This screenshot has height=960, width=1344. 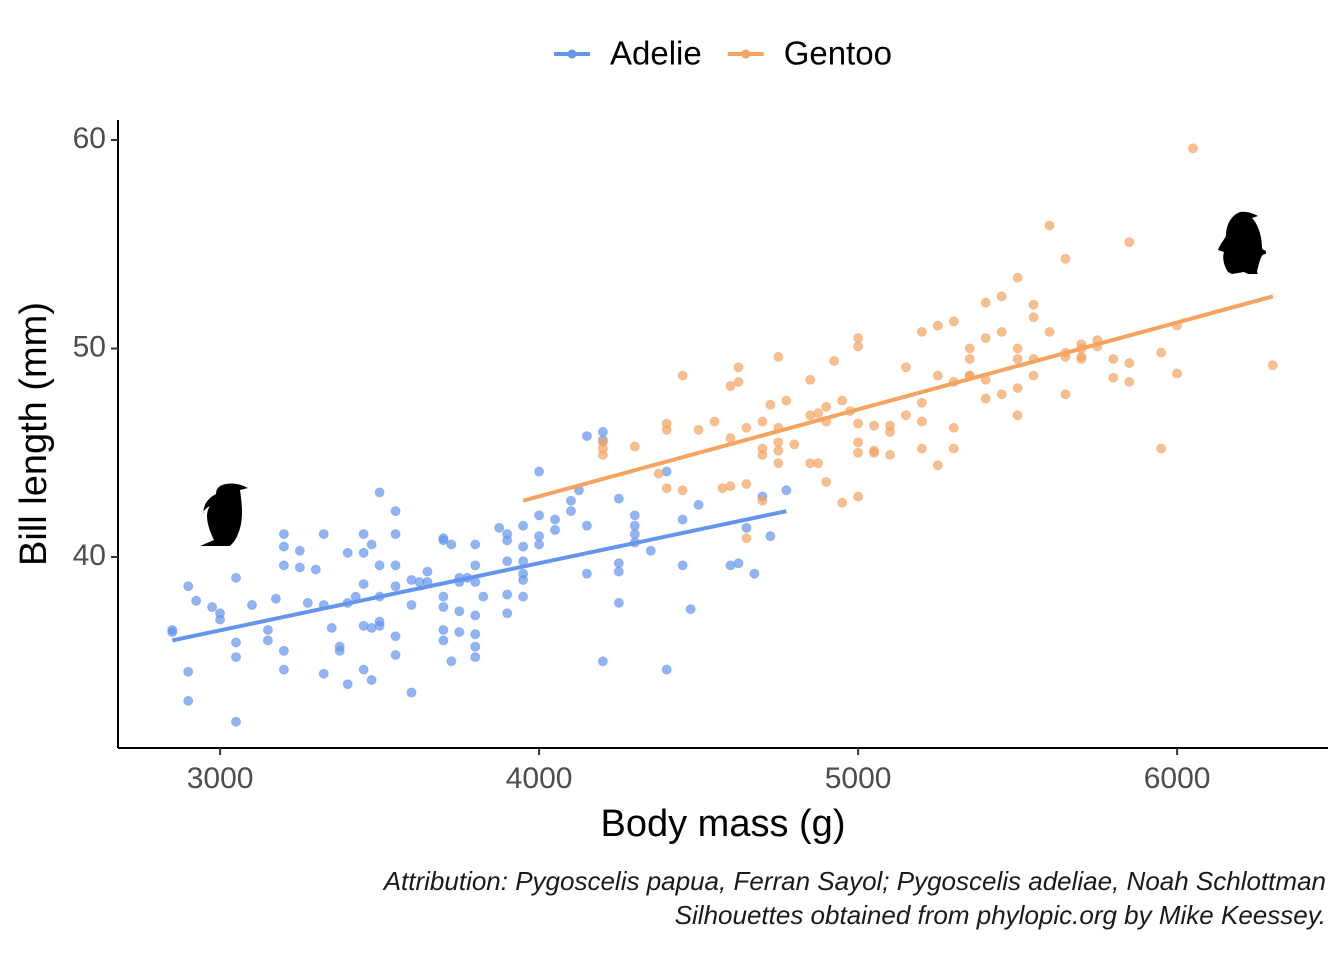 I want to click on legend-key-point, so click(x=746, y=54).